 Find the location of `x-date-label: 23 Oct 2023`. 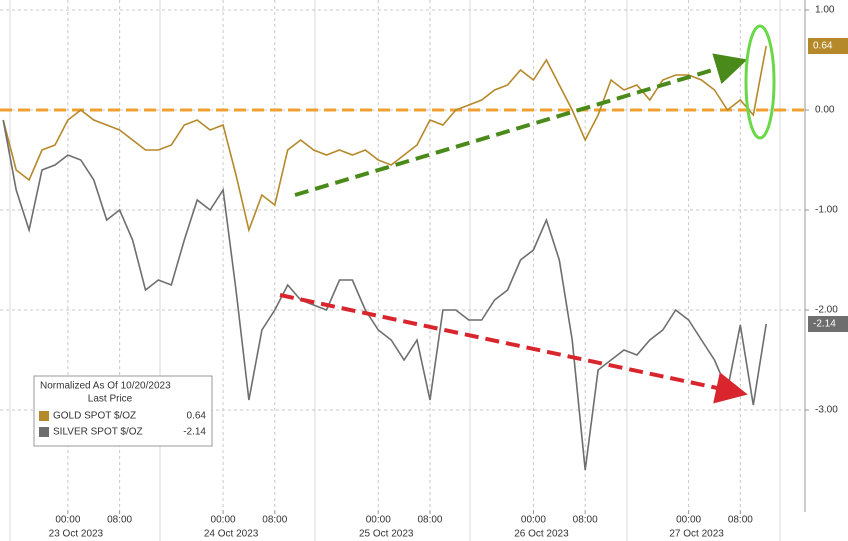

x-date-label: 23 Oct 2023 is located at coordinates (76, 534).